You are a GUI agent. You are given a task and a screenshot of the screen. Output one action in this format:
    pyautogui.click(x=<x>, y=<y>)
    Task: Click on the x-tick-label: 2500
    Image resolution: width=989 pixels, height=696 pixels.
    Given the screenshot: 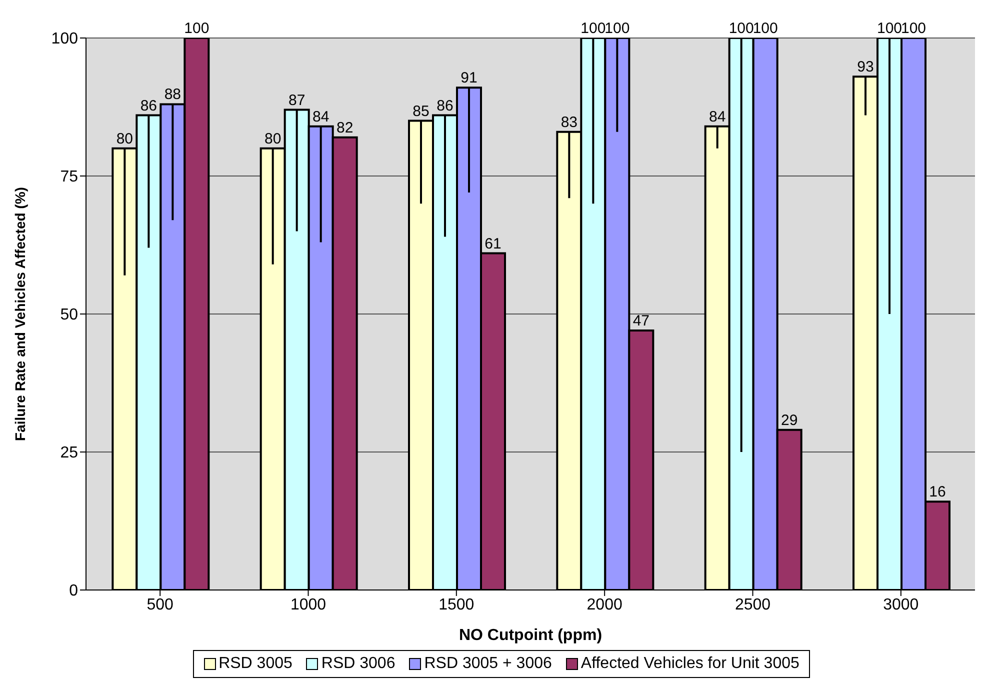 What is the action you would take?
    pyautogui.click(x=752, y=605)
    